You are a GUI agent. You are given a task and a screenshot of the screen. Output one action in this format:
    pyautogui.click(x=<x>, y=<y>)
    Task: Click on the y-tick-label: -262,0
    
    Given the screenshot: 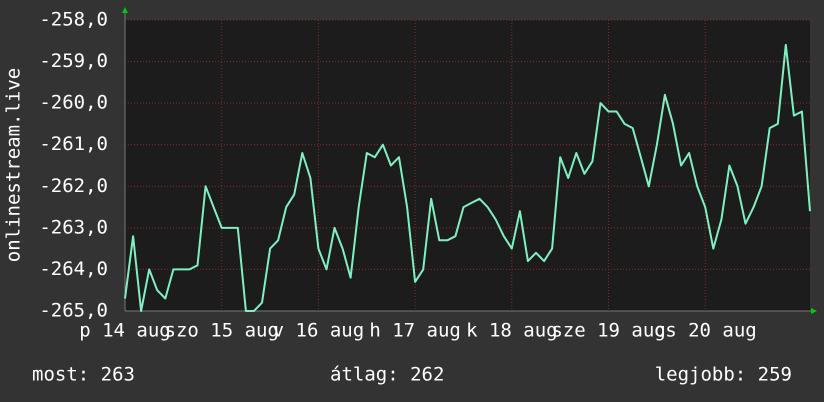 What is the action you would take?
    pyautogui.click(x=73, y=186)
    